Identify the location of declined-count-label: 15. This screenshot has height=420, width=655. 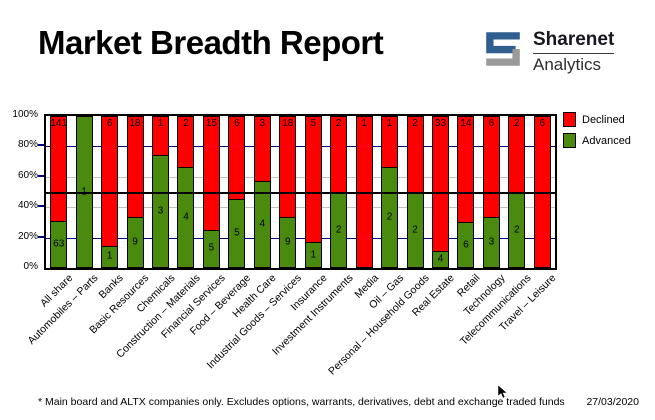
(211, 123).